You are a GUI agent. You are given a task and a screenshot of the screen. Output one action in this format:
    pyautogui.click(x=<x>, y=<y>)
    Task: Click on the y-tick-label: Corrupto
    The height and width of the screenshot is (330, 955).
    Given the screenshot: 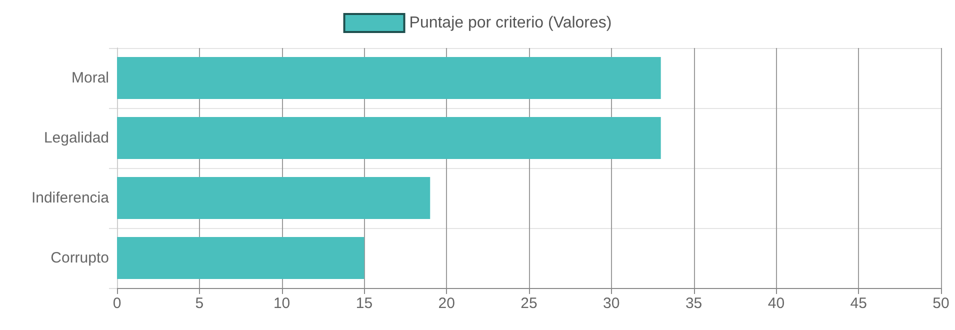 What is the action you would take?
    pyautogui.click(x=79, y=258)
    